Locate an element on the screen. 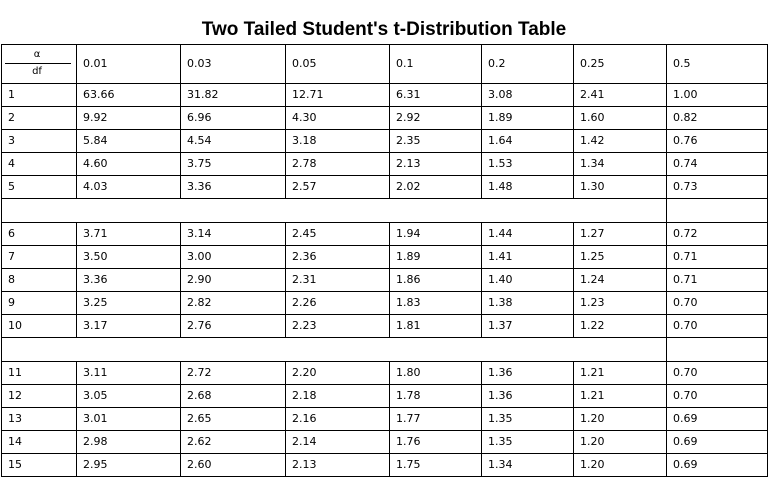 The height and width of the screenshot is (480, 768). table-row: 8 3.36 2.90 2.31 1.86 1.40 1.24 0.71 is located at coordinates (384, 280).